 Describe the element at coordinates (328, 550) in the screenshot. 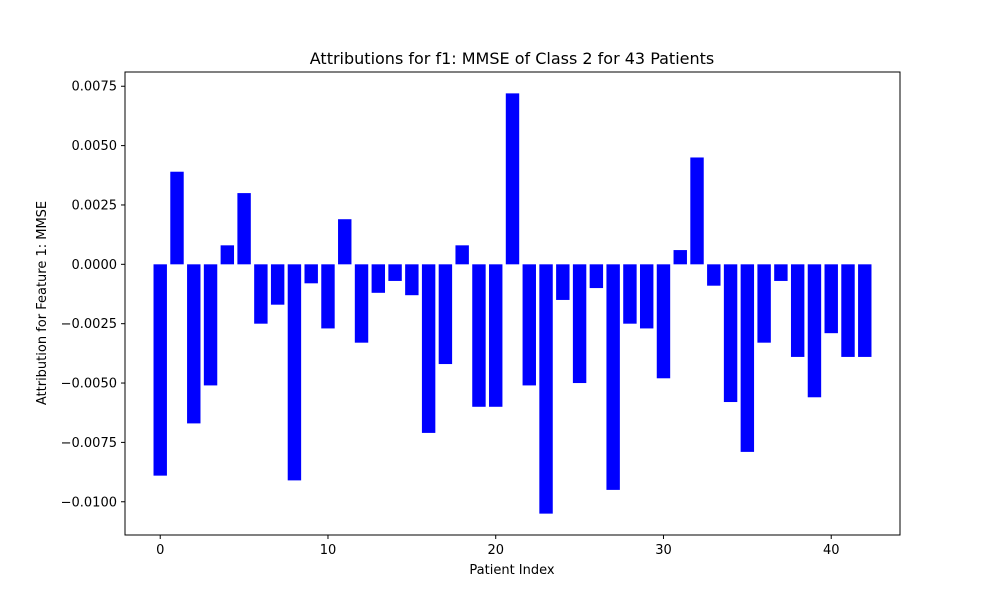

I see `x-tick-label: 10` at that location.